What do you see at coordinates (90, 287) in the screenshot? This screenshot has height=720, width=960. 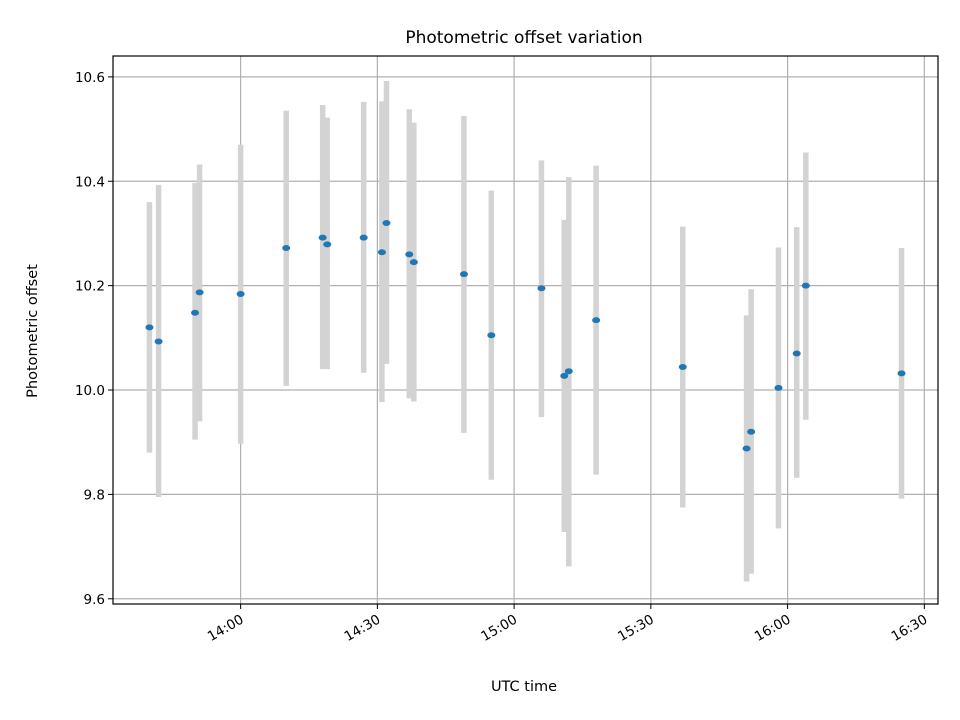 I see `y-tick-label: 10.2` at bounding box center [90, 287].